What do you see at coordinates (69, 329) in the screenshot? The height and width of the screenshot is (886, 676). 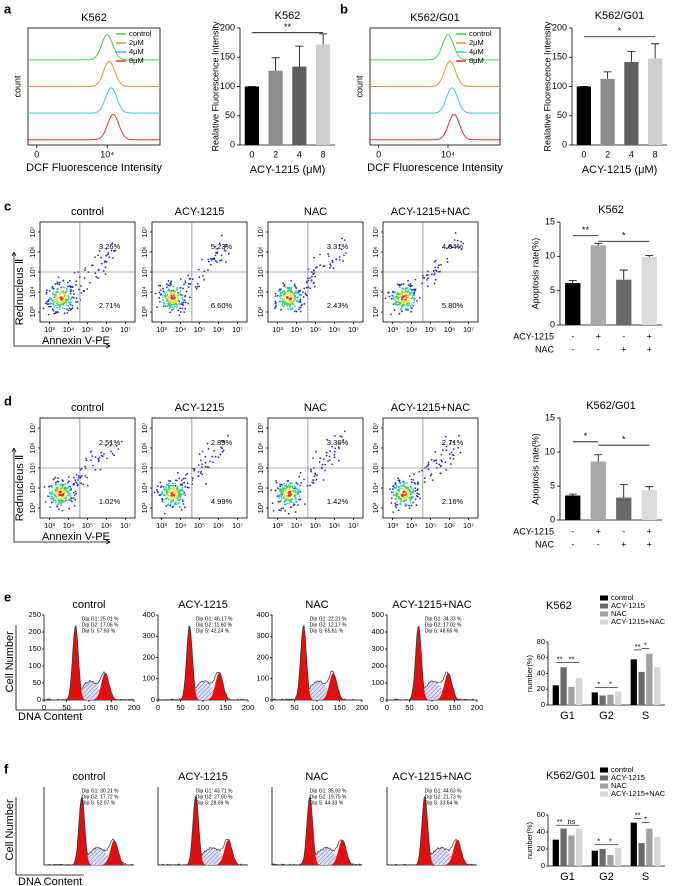 I see `x-tick-label: 10⁴` at bounding box center [69, 329].